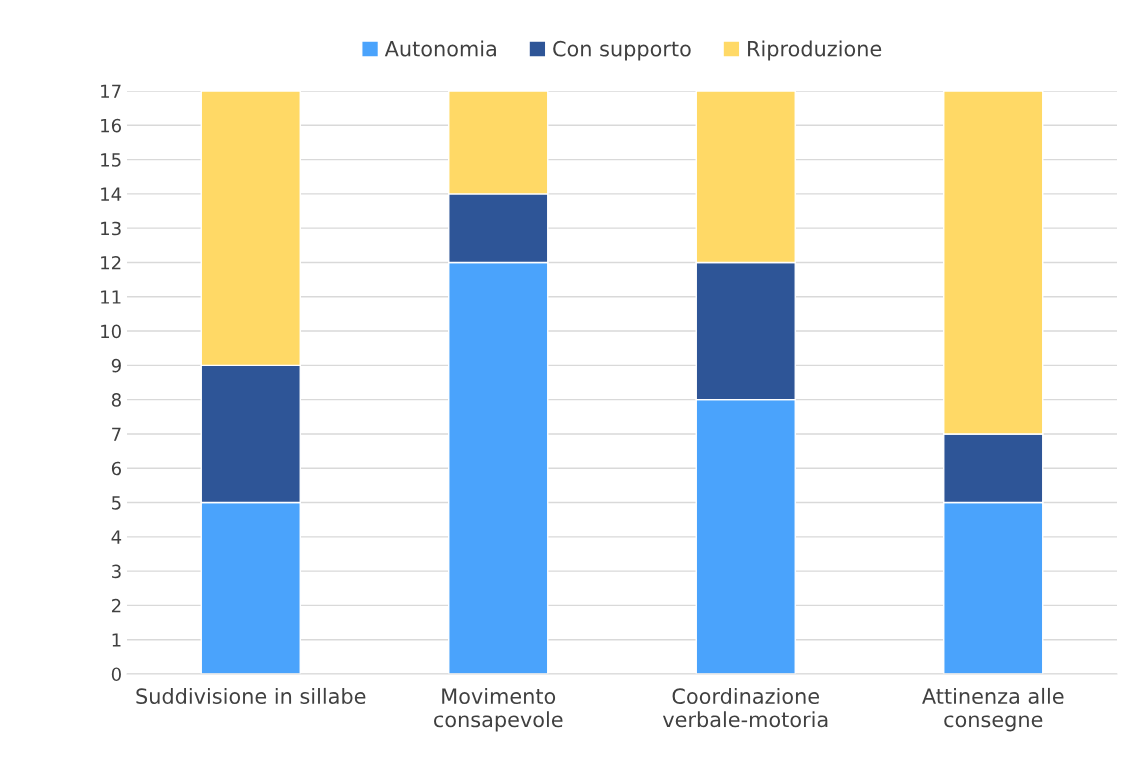 This screenshot has height=760, width=1129. I want to click on y-tick-label: 1, so click(116, 640).